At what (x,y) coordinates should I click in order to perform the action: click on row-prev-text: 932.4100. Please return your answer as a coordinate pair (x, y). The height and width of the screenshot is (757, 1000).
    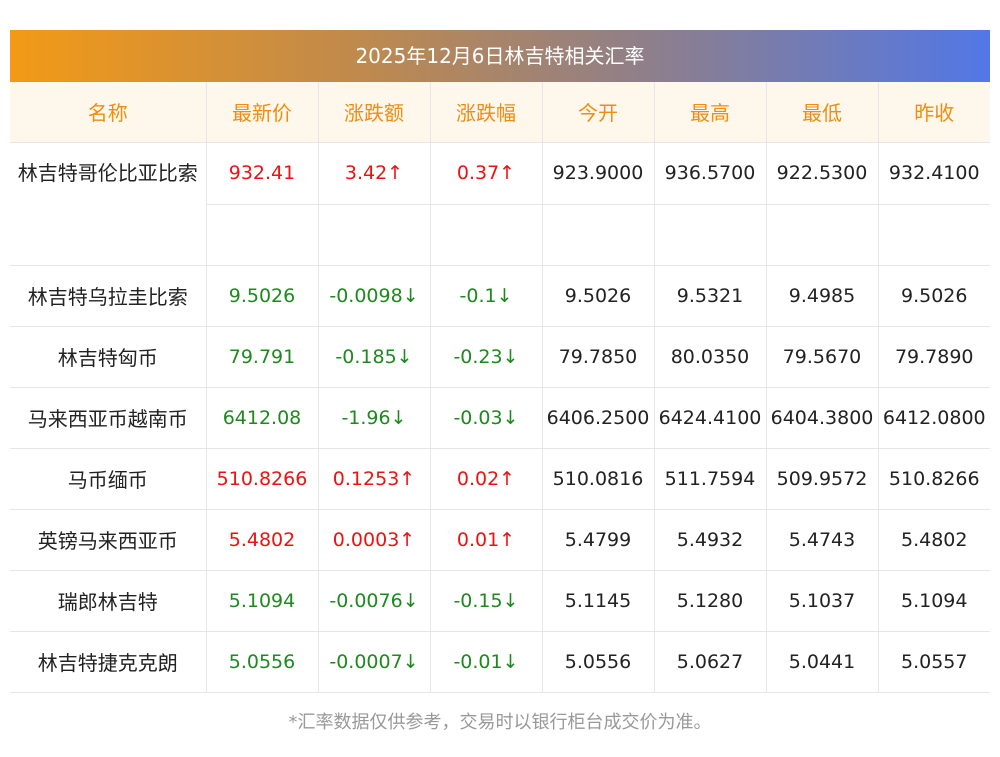
    Looking at the image, I should click on (934, 174).